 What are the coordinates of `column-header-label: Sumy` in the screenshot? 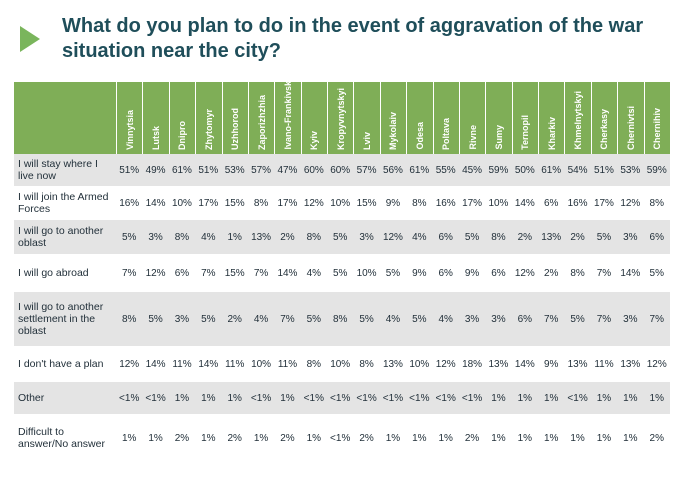 It's located at (498, 137).